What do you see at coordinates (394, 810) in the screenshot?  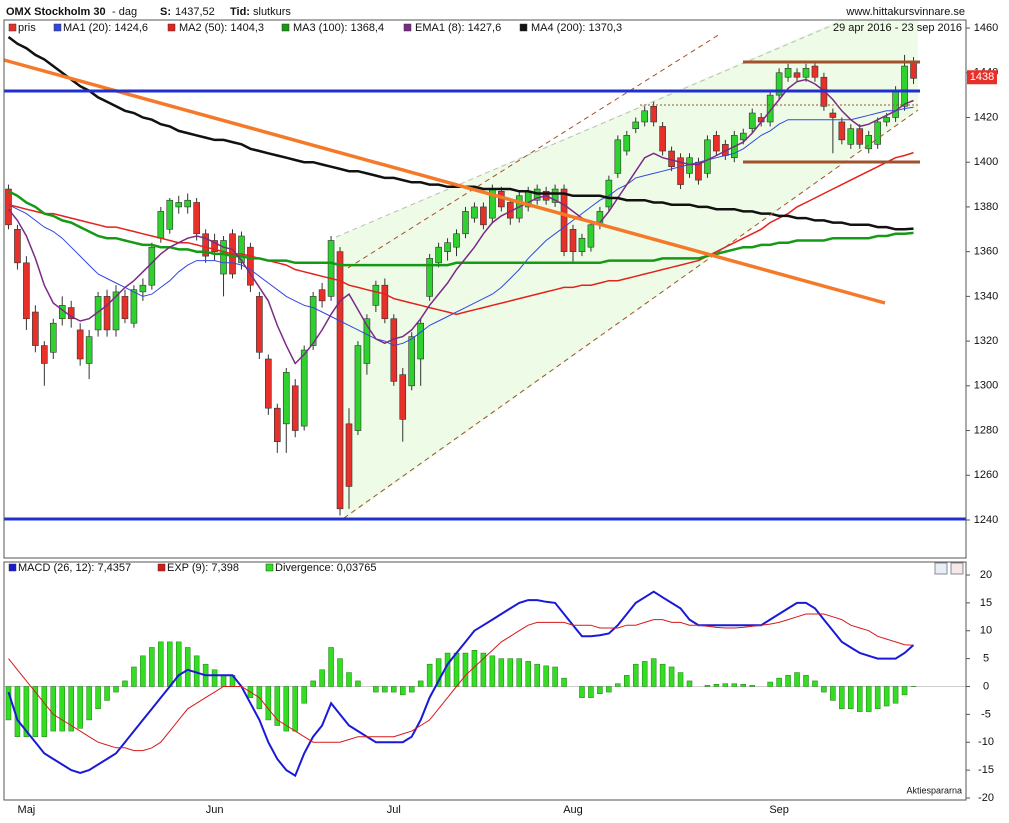 I see `x-tick-label: Jul` at bounding box center [394, 810].